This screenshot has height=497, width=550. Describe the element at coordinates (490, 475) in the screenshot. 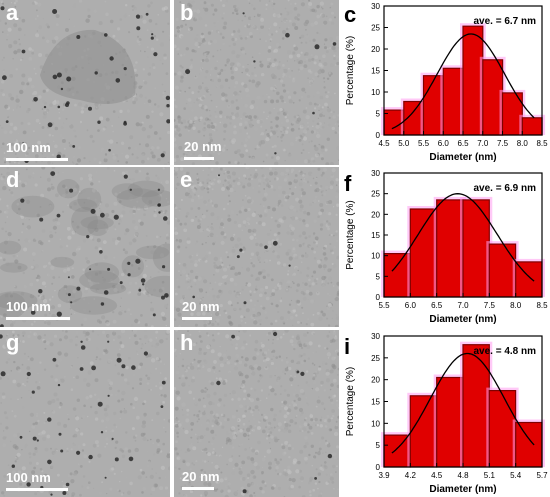

I see `x-tick-label: 5.1` at that location.